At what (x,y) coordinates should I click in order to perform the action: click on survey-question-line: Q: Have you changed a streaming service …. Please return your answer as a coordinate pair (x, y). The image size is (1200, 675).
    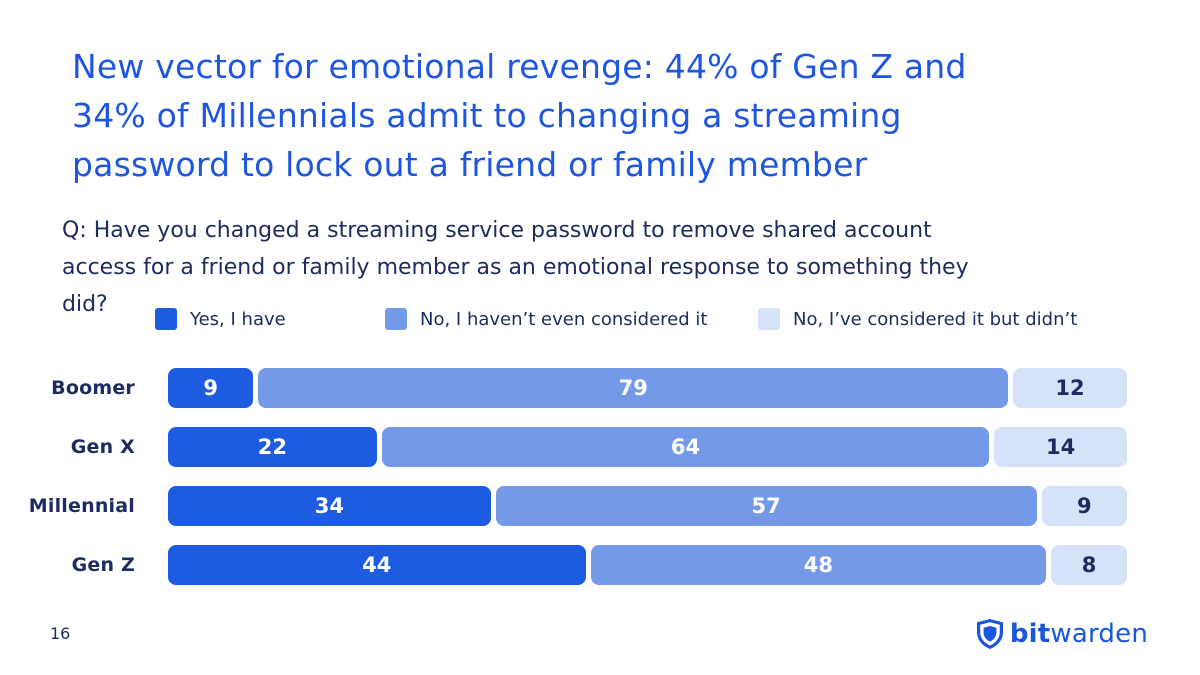
    Looking at the image, I should click on (497, 230).